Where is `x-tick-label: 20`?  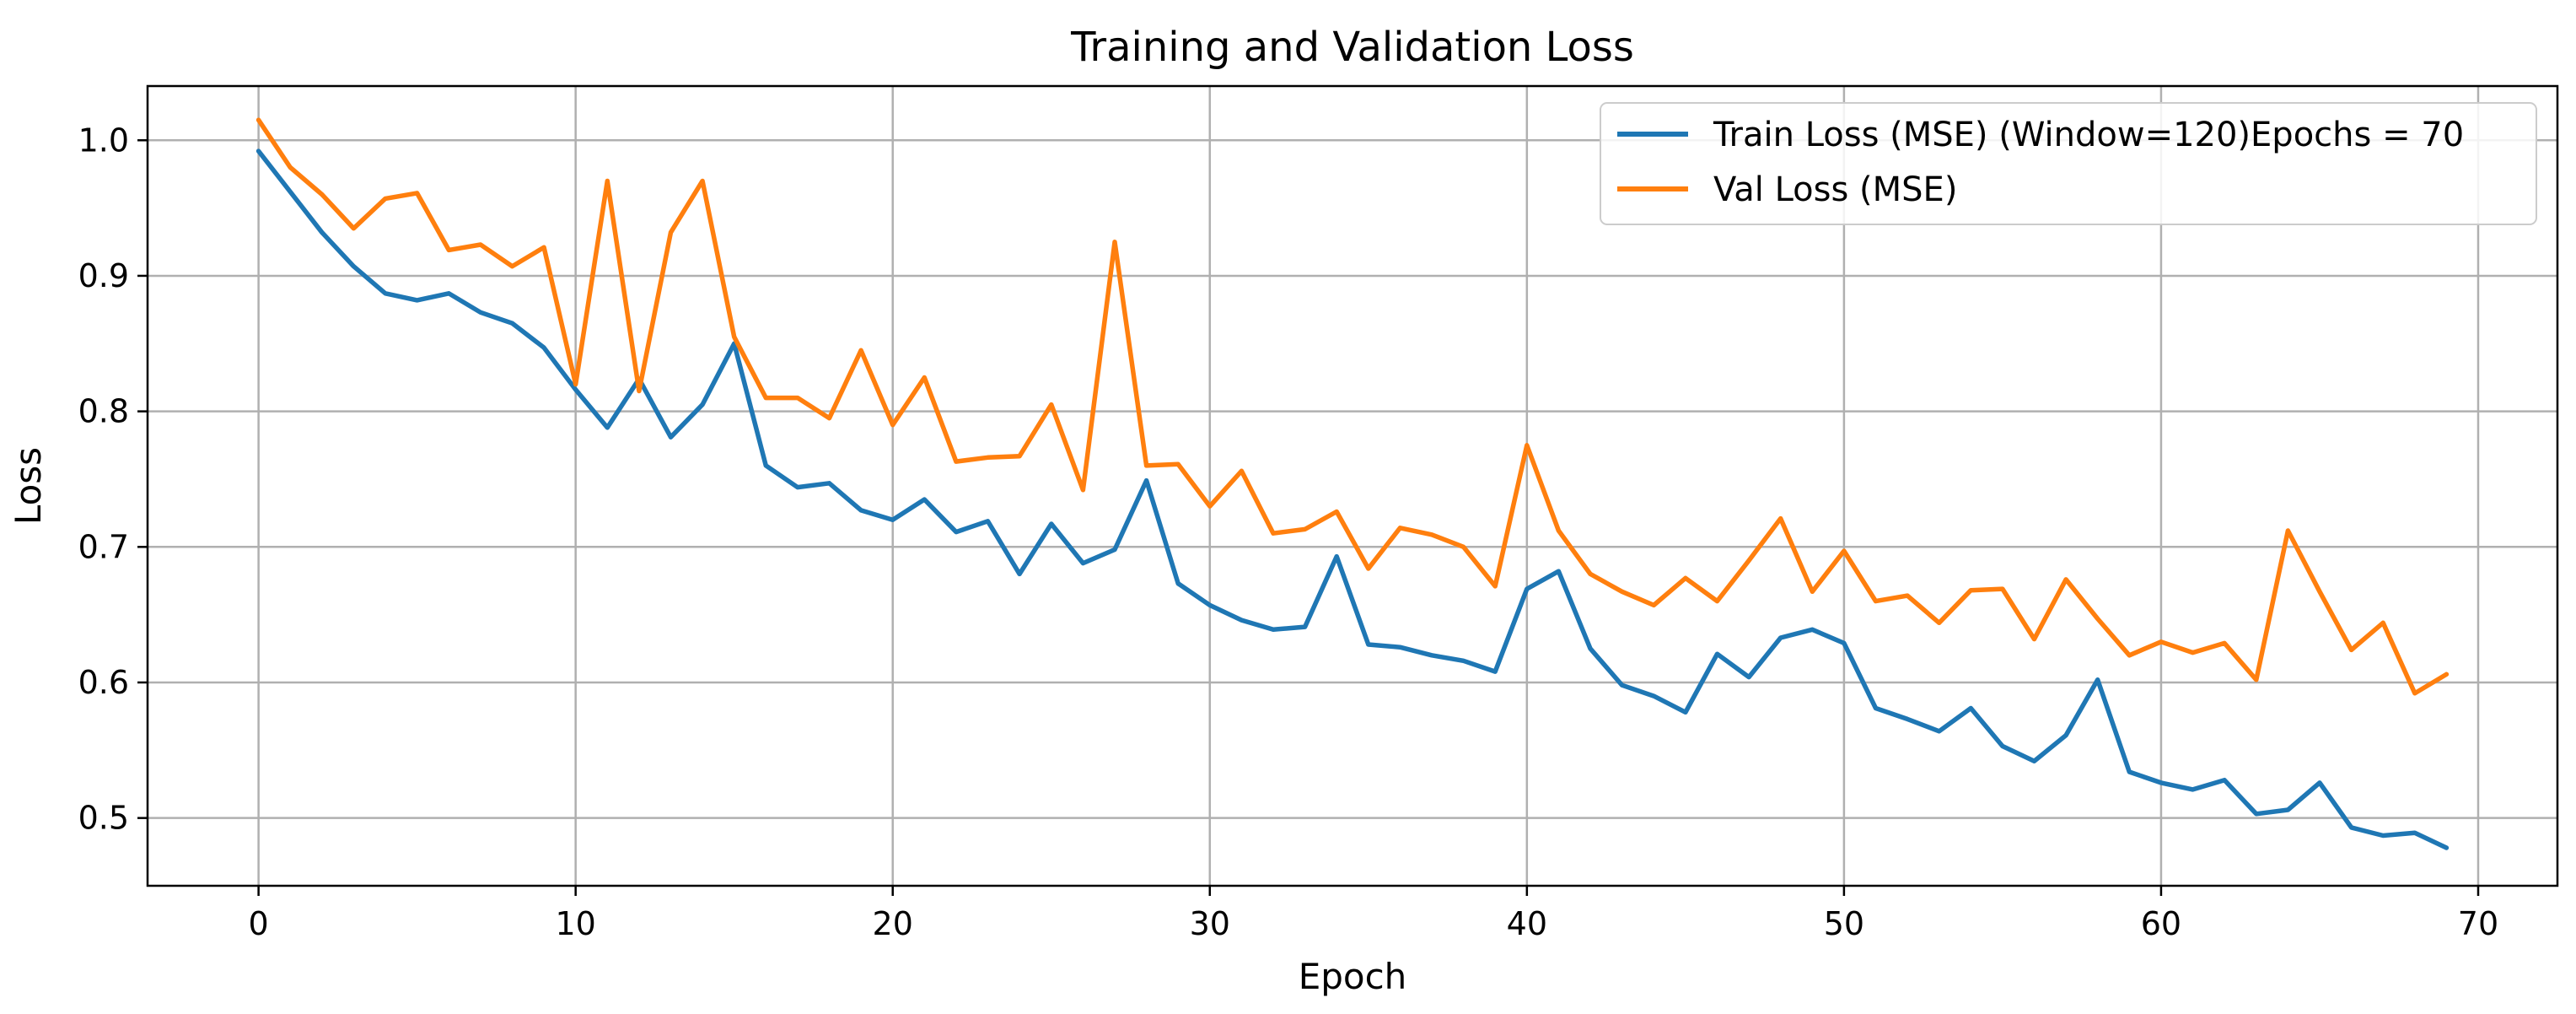
x-tick-label: 20 is located at coordinates (893, 924).